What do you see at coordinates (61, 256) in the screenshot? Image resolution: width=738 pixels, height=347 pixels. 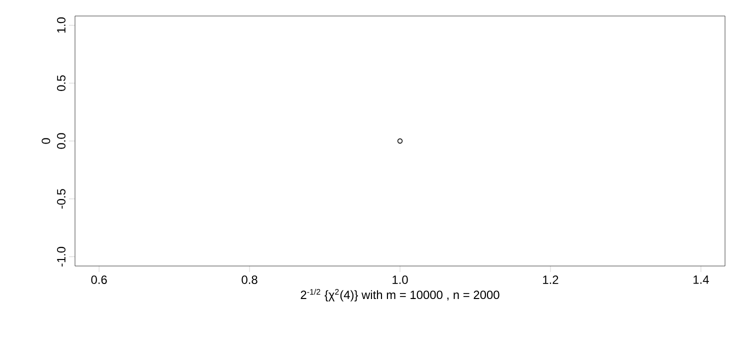 I see `y-tick-label: -1.0` at bounding box center [61, 256].